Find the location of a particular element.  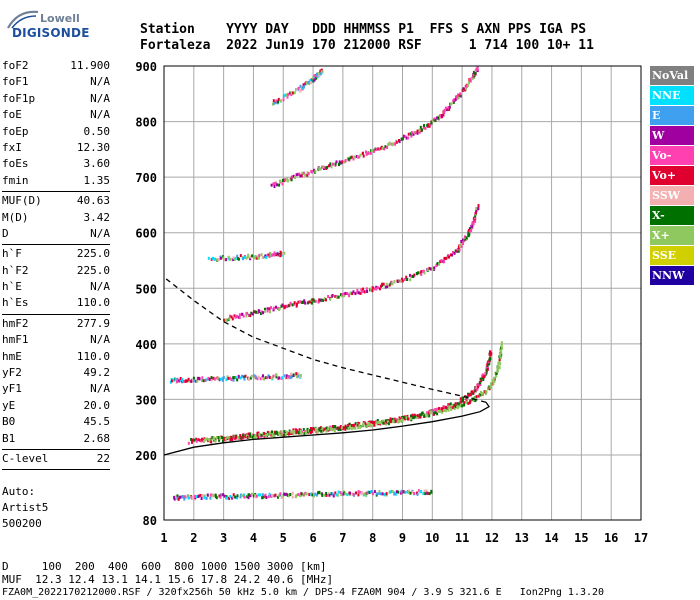

param-row: h`F 225.0 is located at coordinates (56, 254).